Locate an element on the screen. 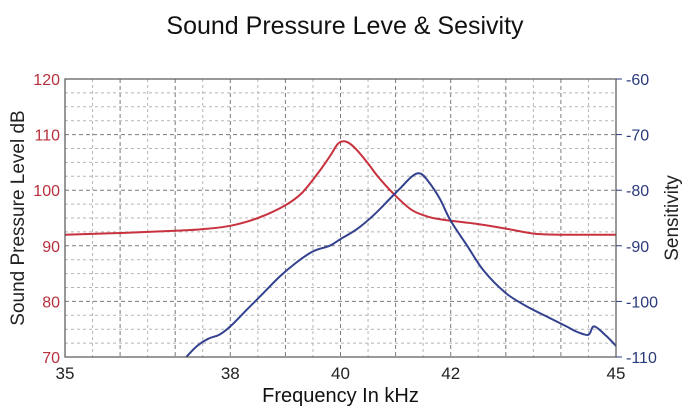 The width and height of the screenshot is (690, 412). x-tick-label: 40 is located at coordinates (340, 373).